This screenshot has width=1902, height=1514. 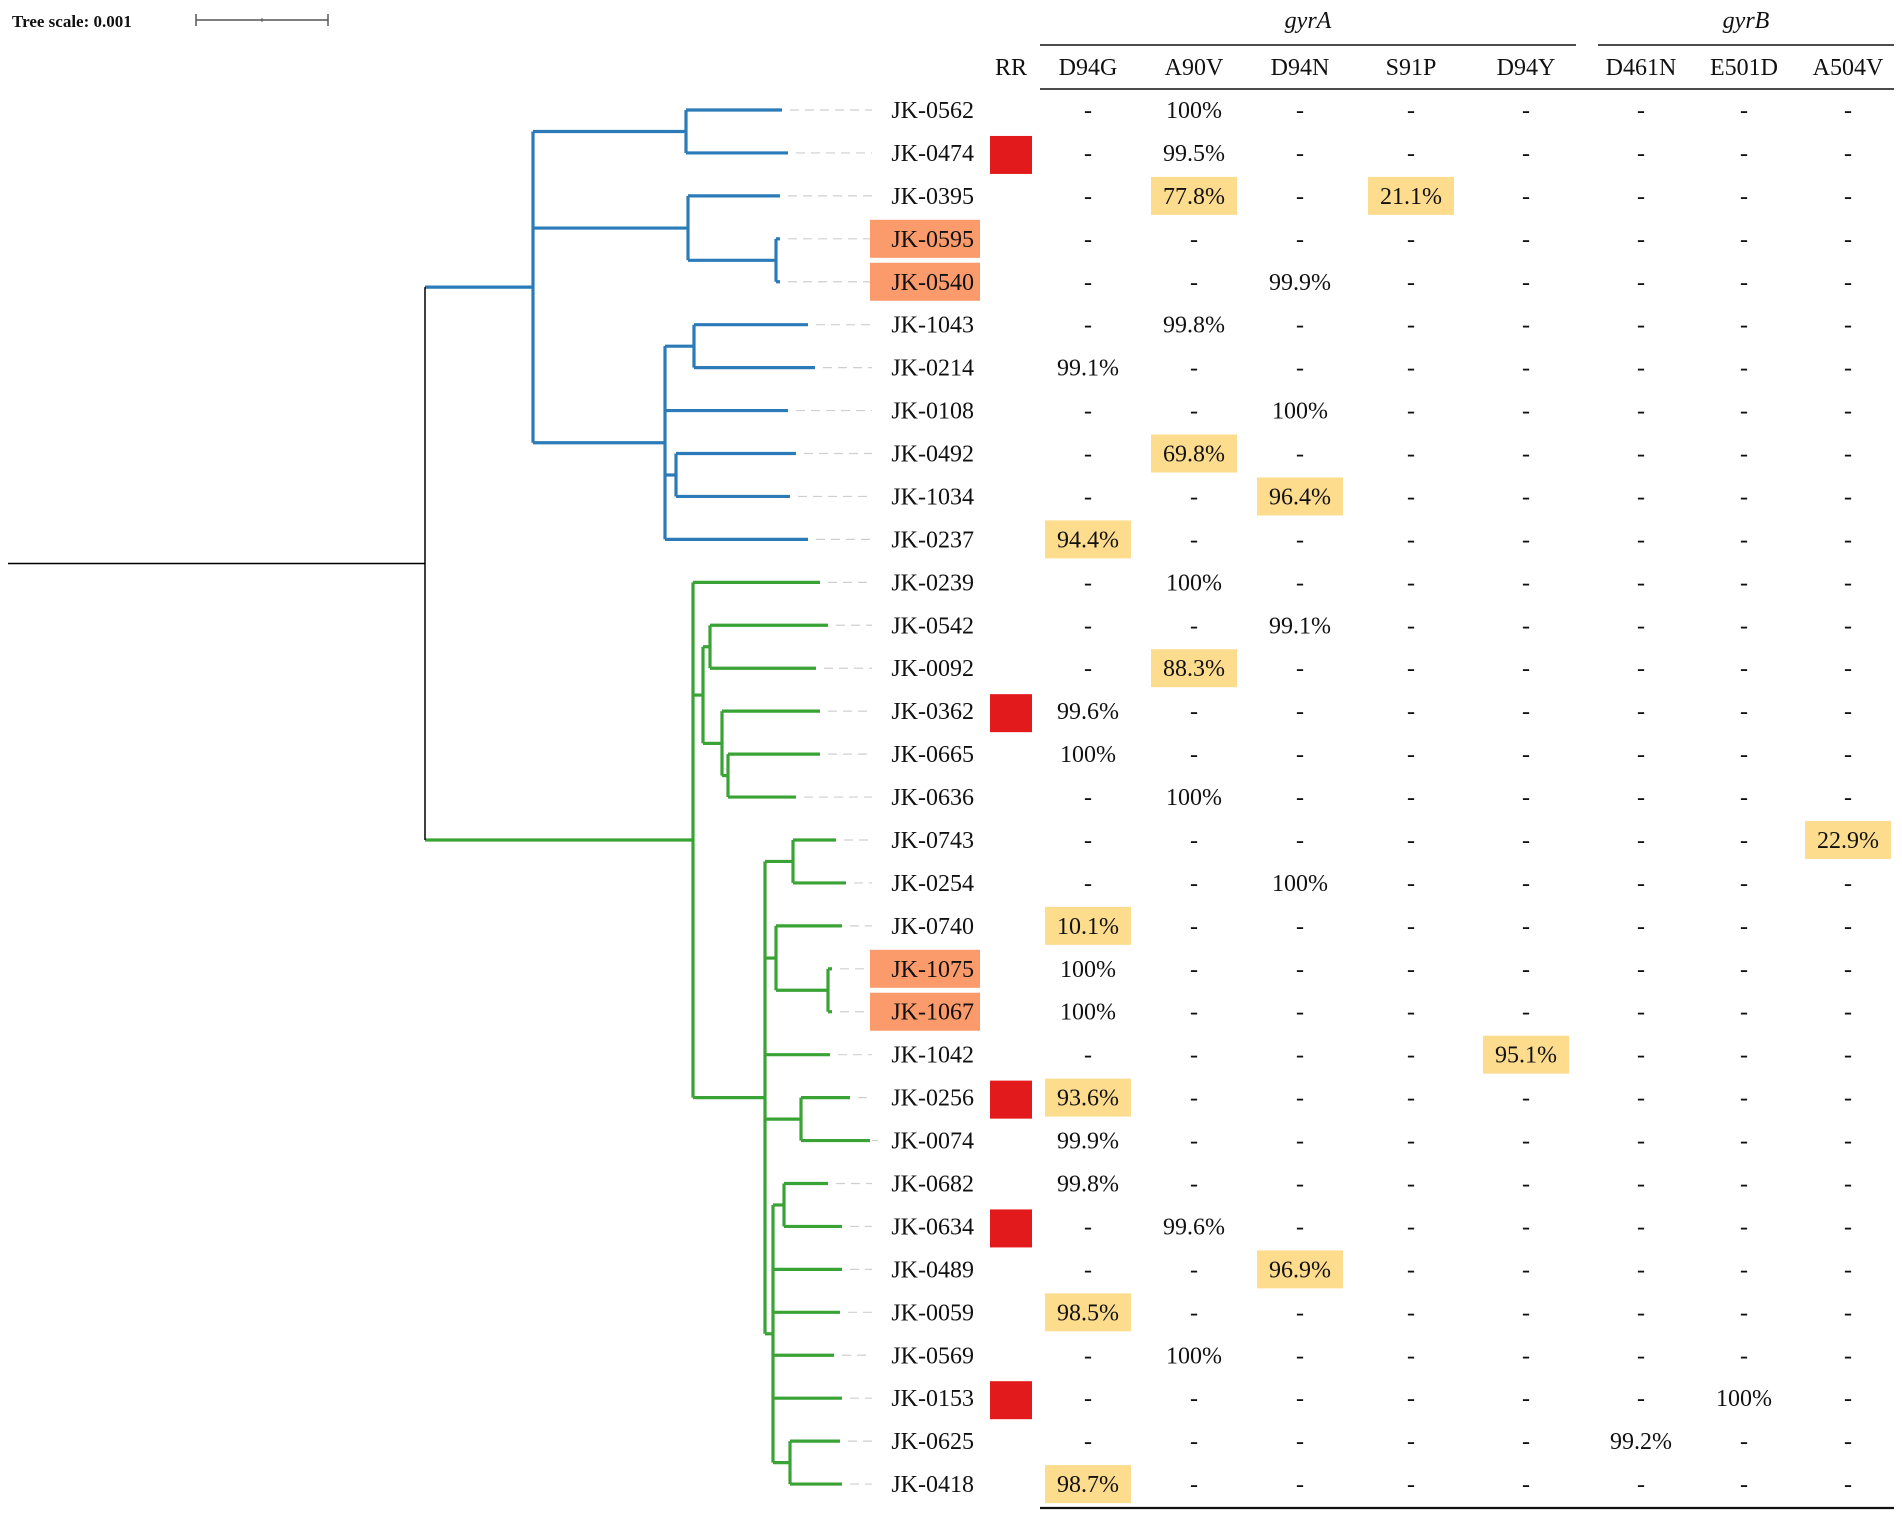 I want to click on leaf-label: JK-0059, so click(x=932, y=1313).